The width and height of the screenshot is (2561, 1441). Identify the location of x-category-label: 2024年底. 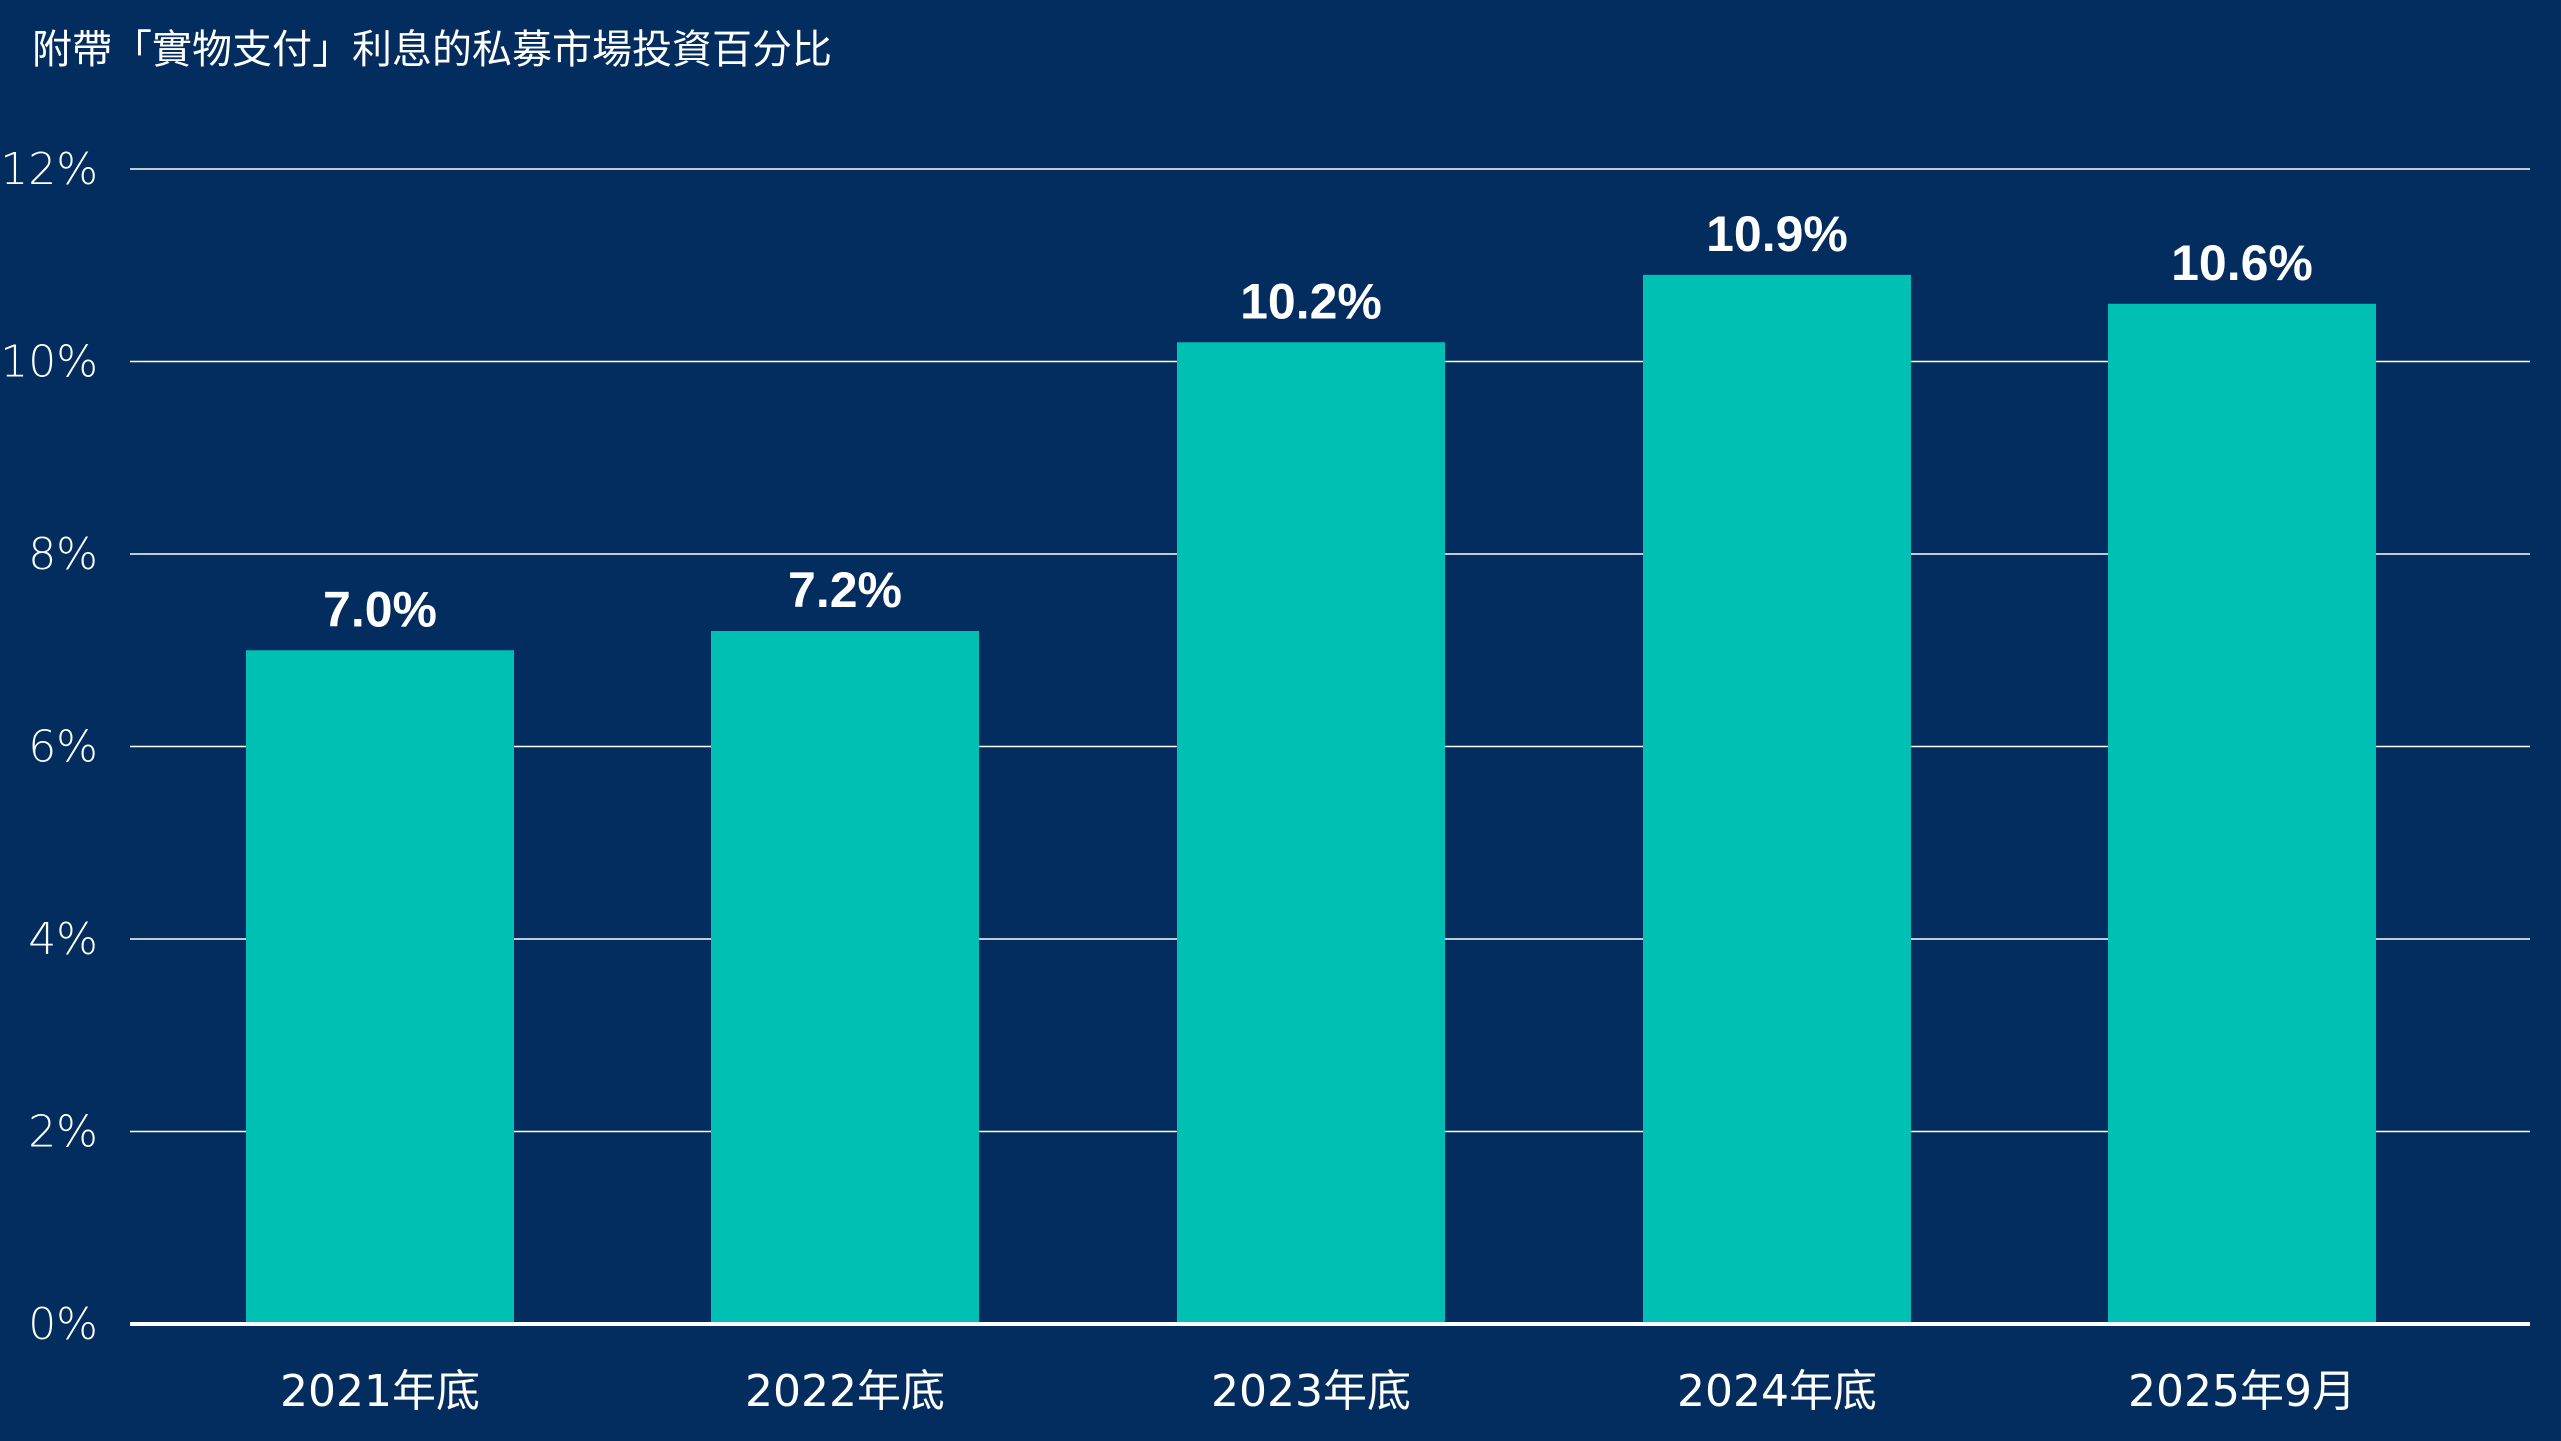
(1777, 1391).